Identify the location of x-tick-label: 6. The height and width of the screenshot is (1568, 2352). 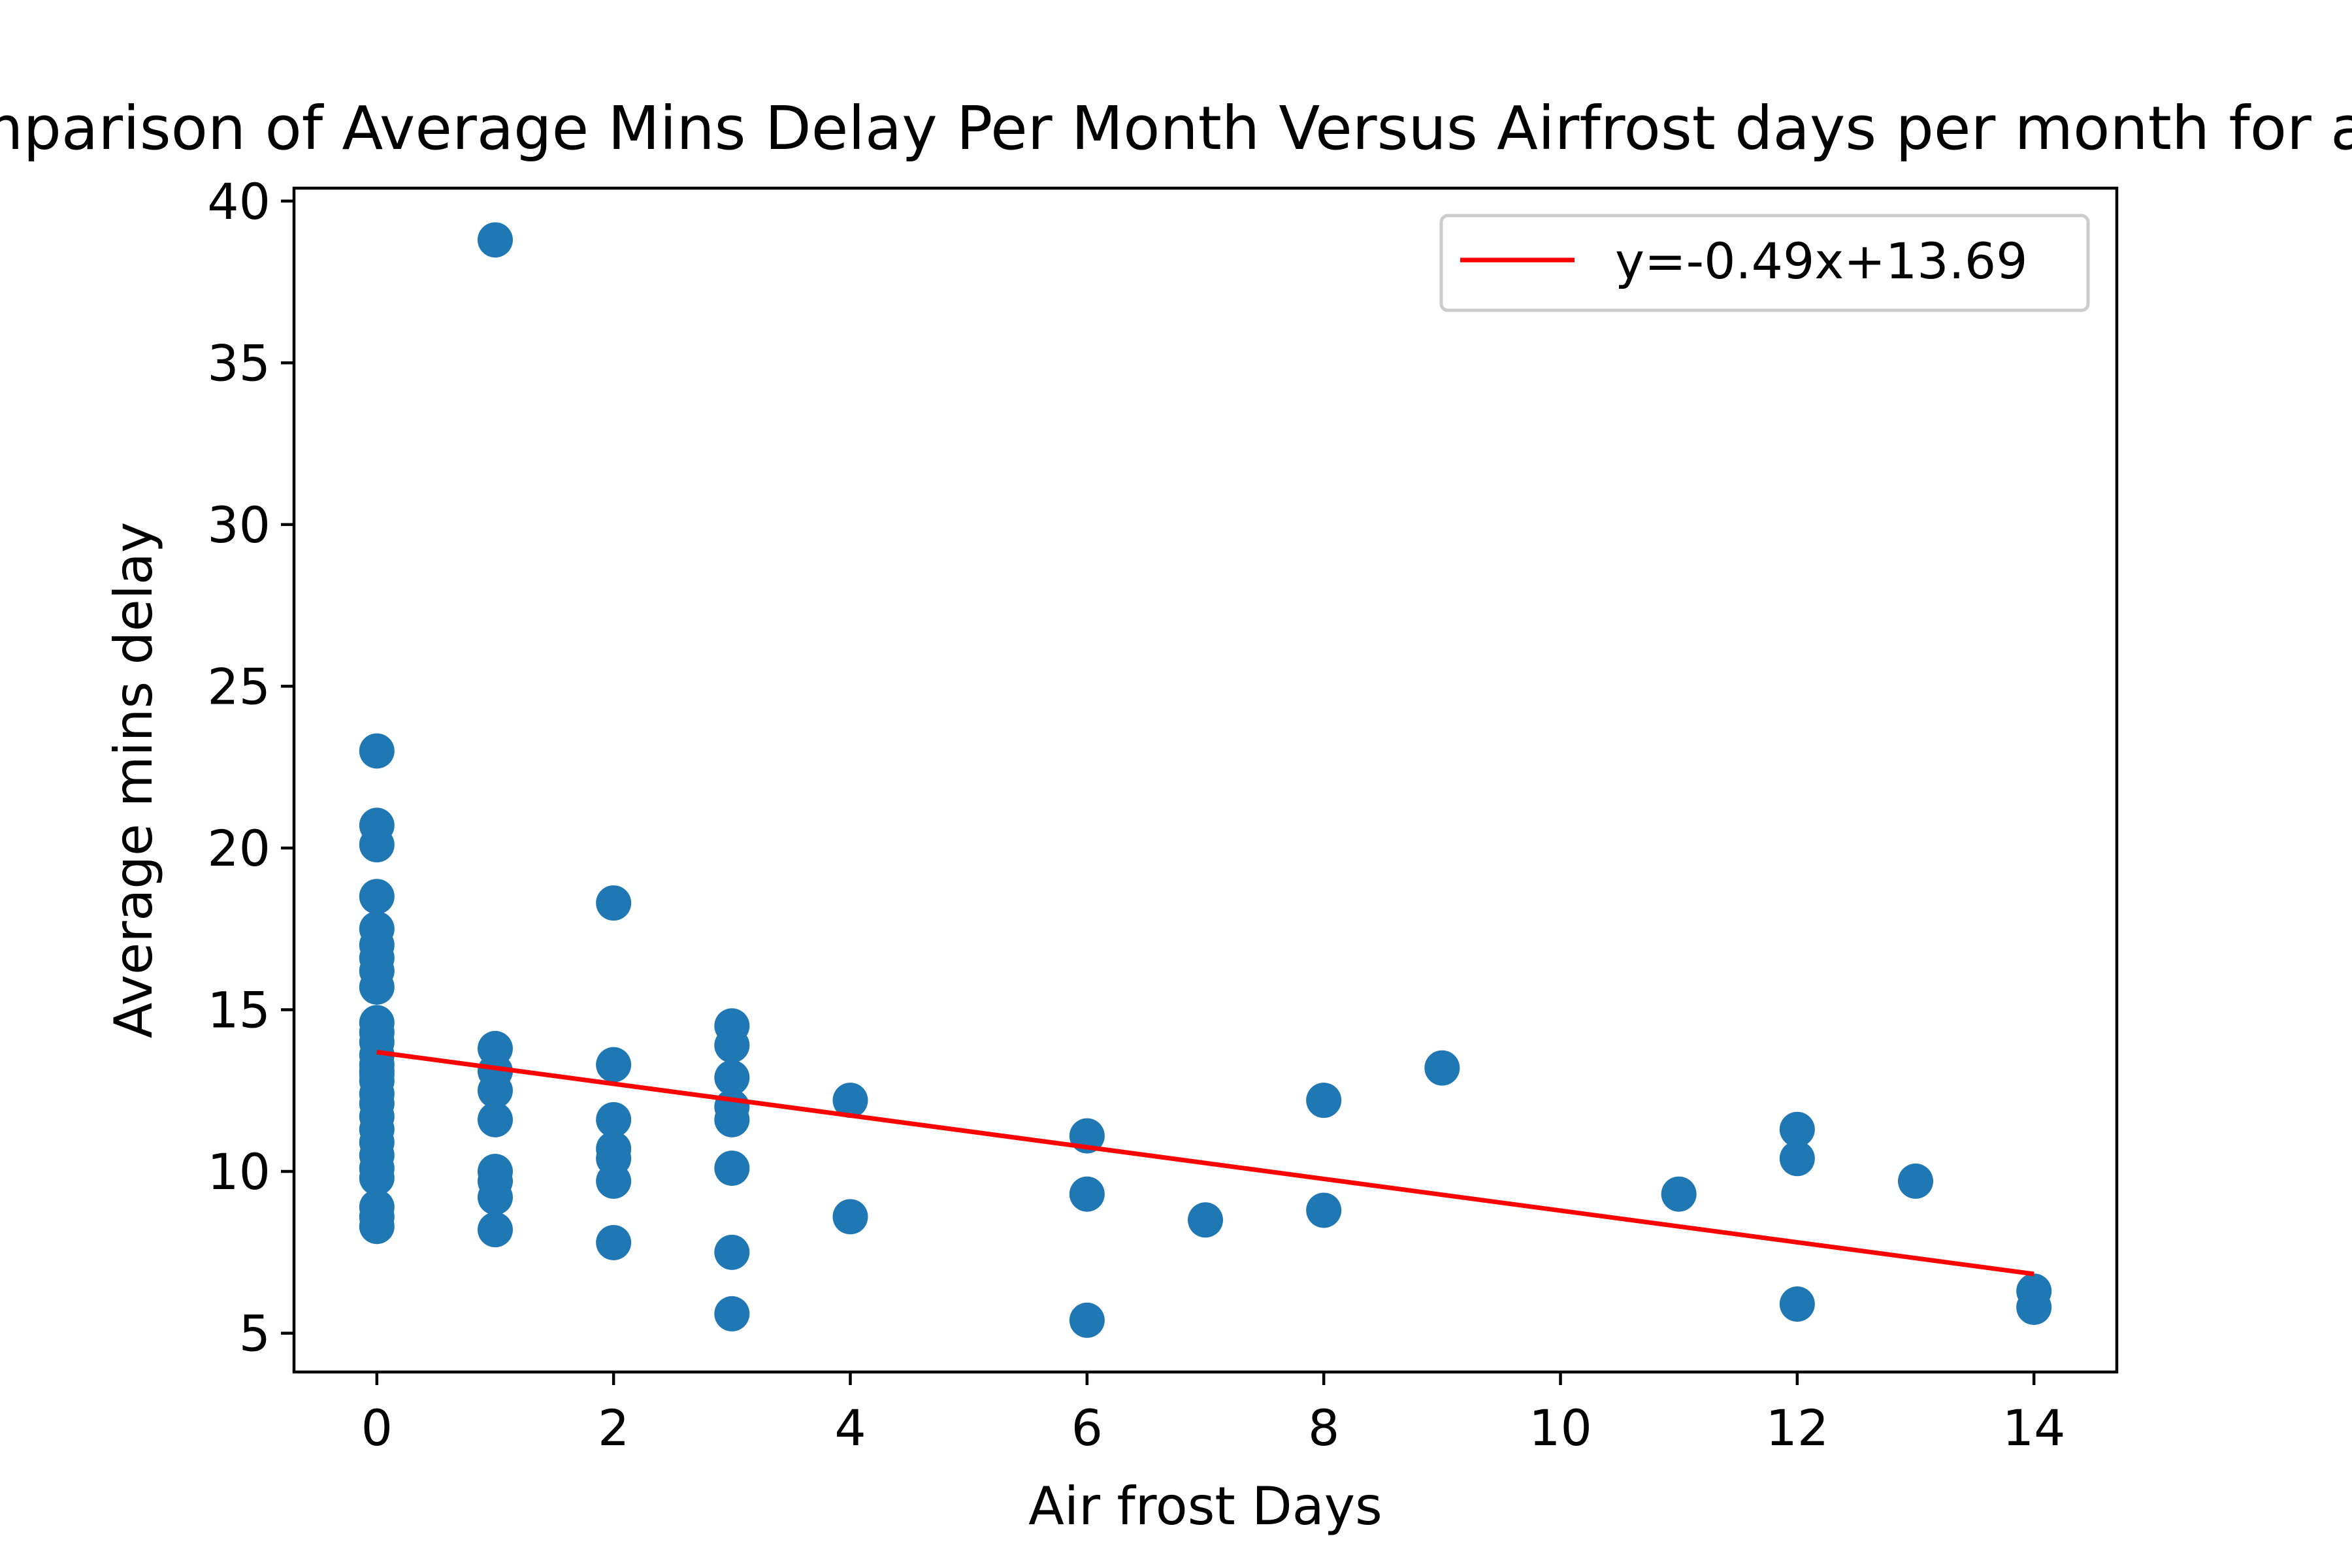
(1087, 1428).